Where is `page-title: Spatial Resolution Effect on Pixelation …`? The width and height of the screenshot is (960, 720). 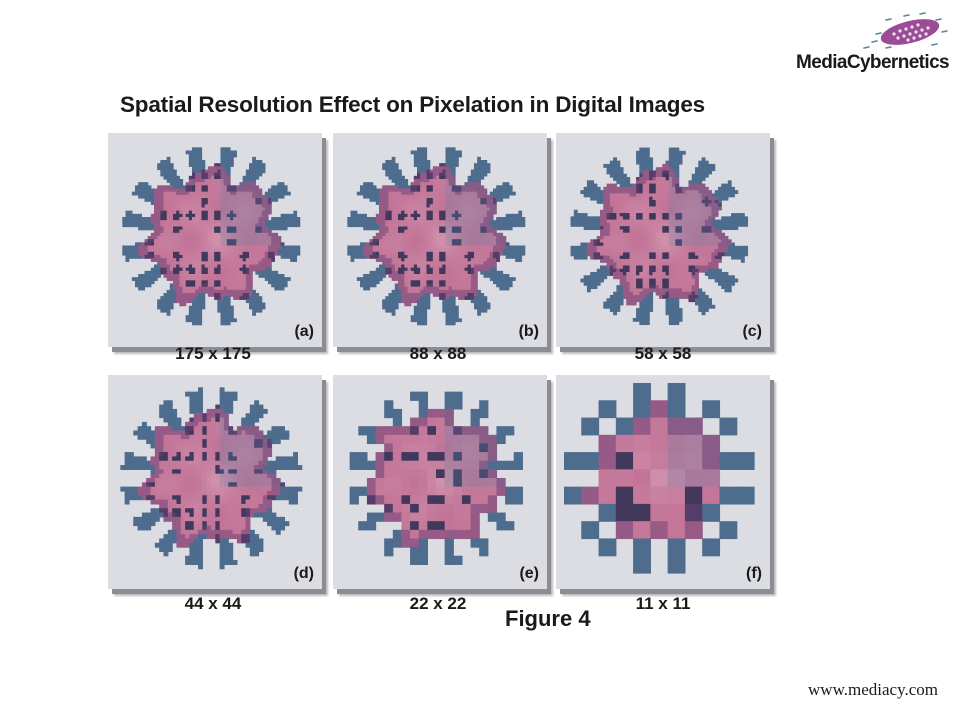 page-title: Spatial Resolution Effect on Pixelation … is located at coordinates (412, 104).